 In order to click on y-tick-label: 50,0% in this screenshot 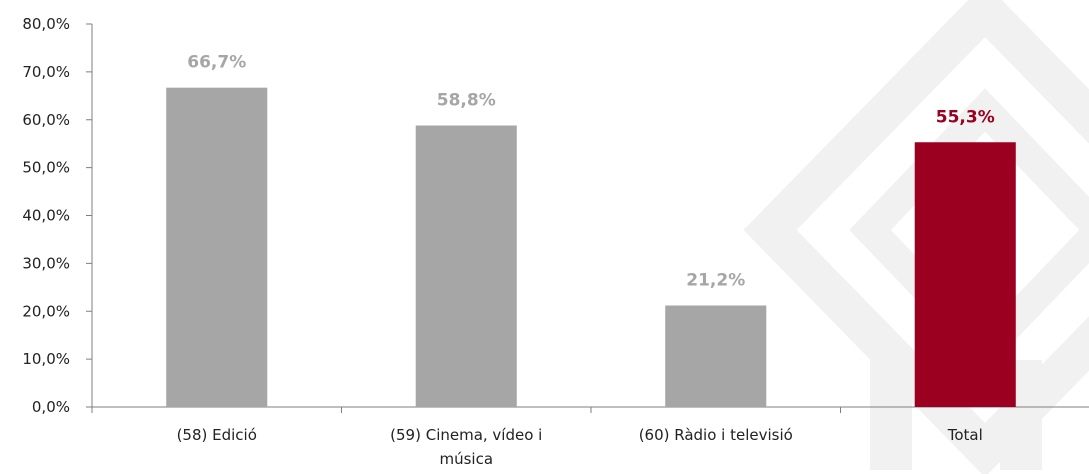, I will do `click(46, 168)`.